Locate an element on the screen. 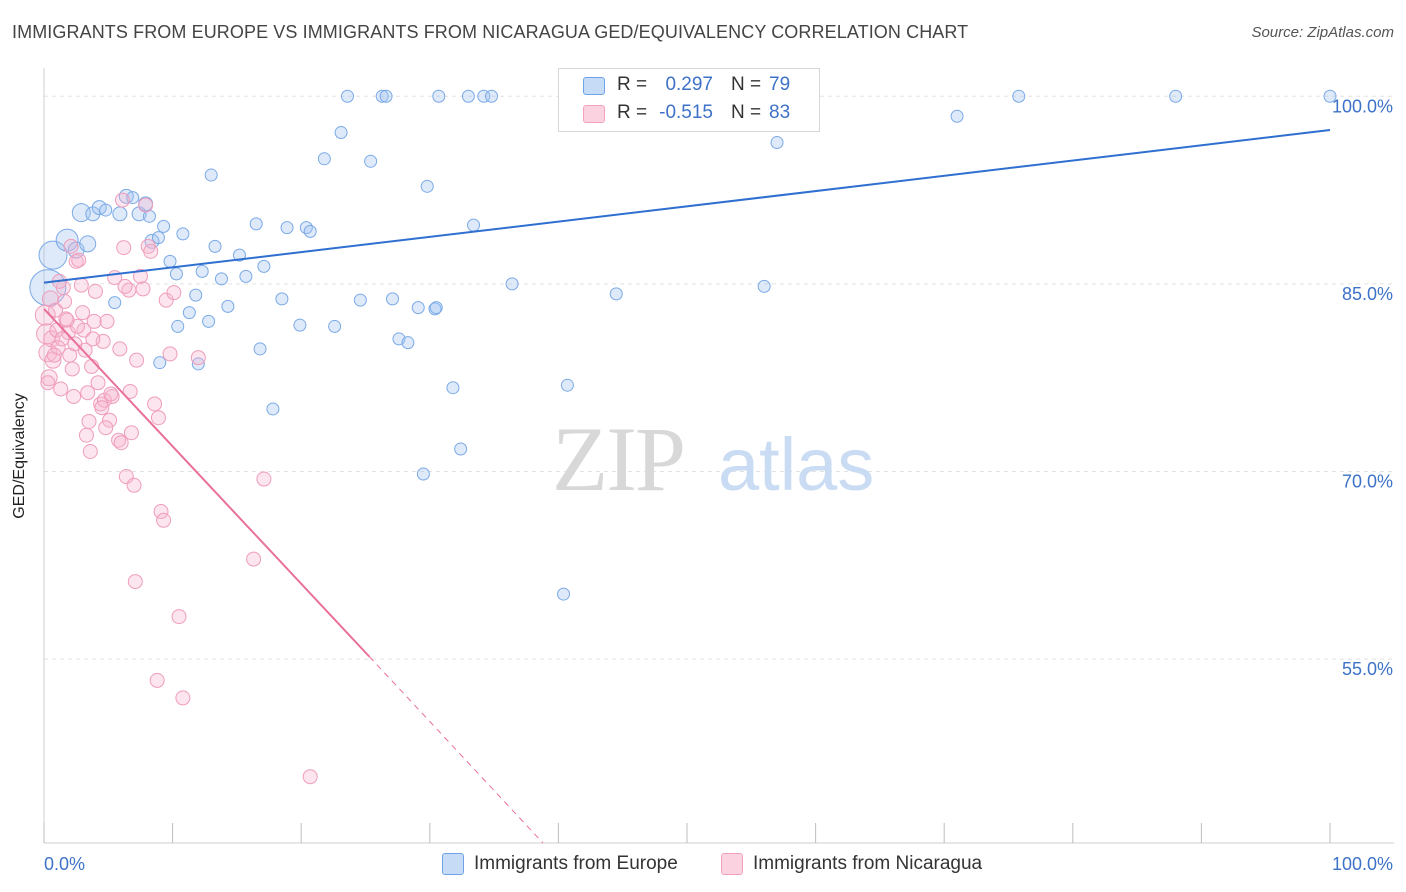  x-tick-label: 100.0% is located at coordinates (1362, 864).